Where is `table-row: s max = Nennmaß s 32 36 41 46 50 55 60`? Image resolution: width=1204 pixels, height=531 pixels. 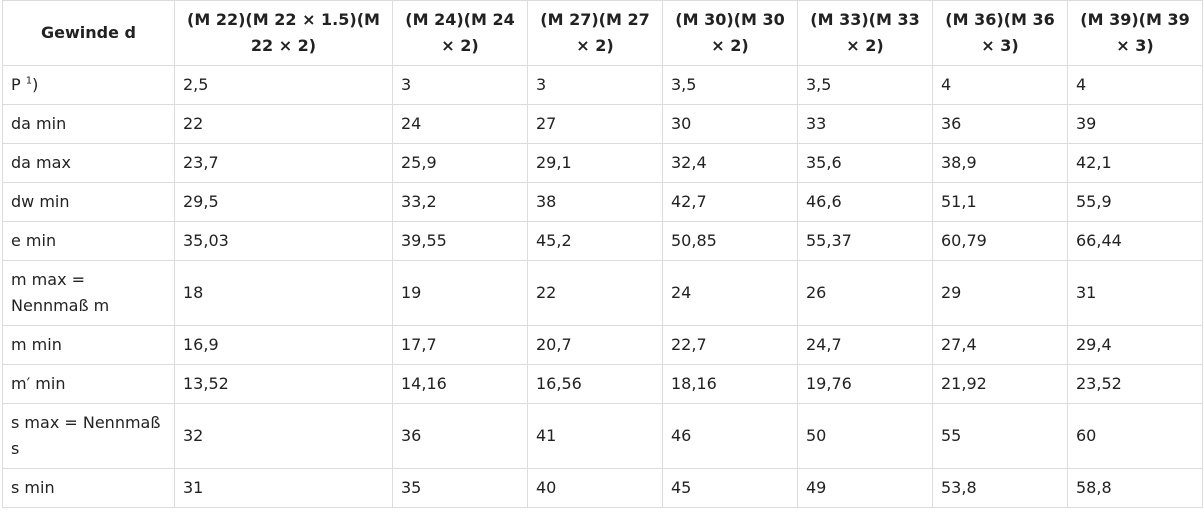
table-row: s max = Nennmaß s 32 36 41 46 50 55 60 is located at coordinates (602, 436).